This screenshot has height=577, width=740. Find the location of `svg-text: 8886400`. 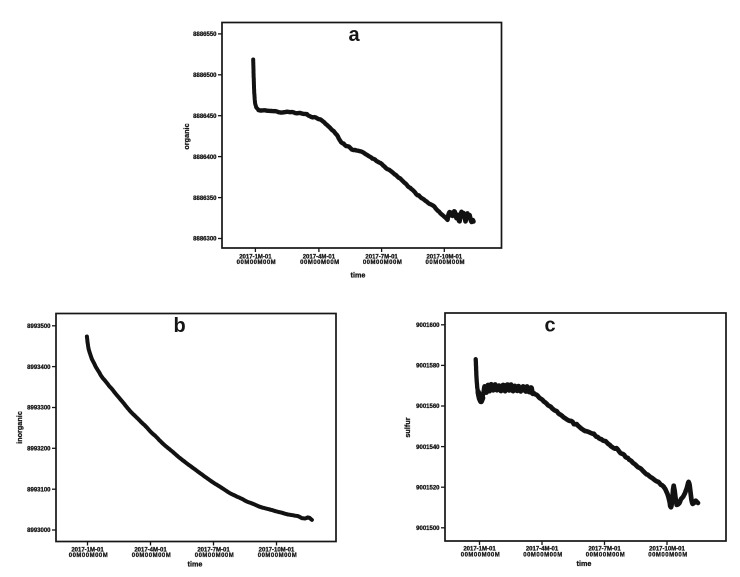

svg-text: 8886400 is located at coordinates (205, 158).